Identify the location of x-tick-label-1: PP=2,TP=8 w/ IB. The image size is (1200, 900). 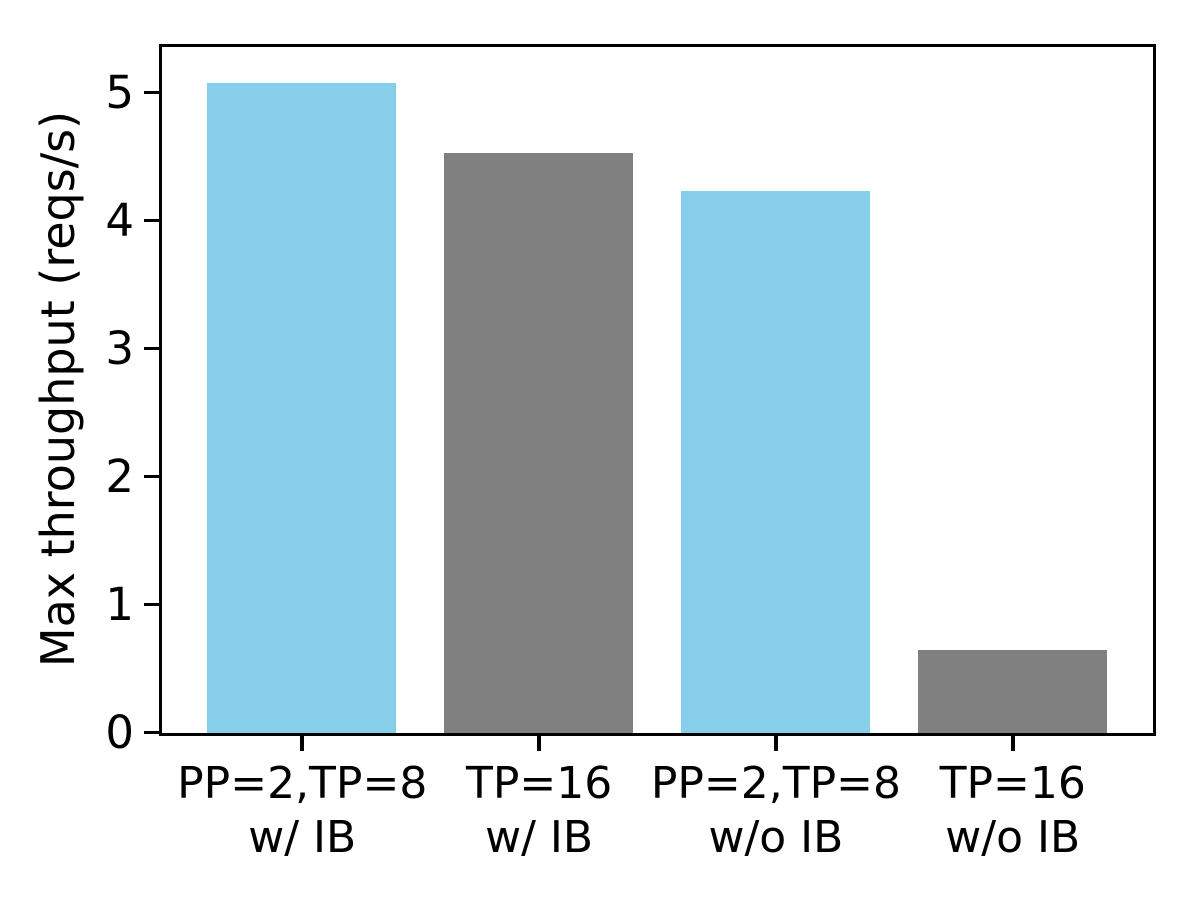
(302, 810).